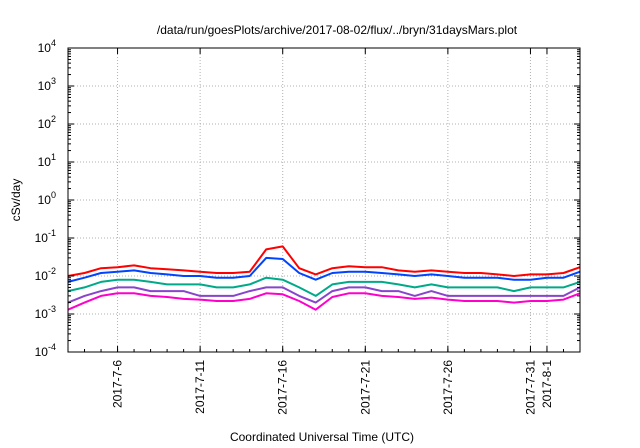  Describe the element at coordinates (45, 274) in the screenshot. I see `y-tick-label: 10⁻²` at that location.